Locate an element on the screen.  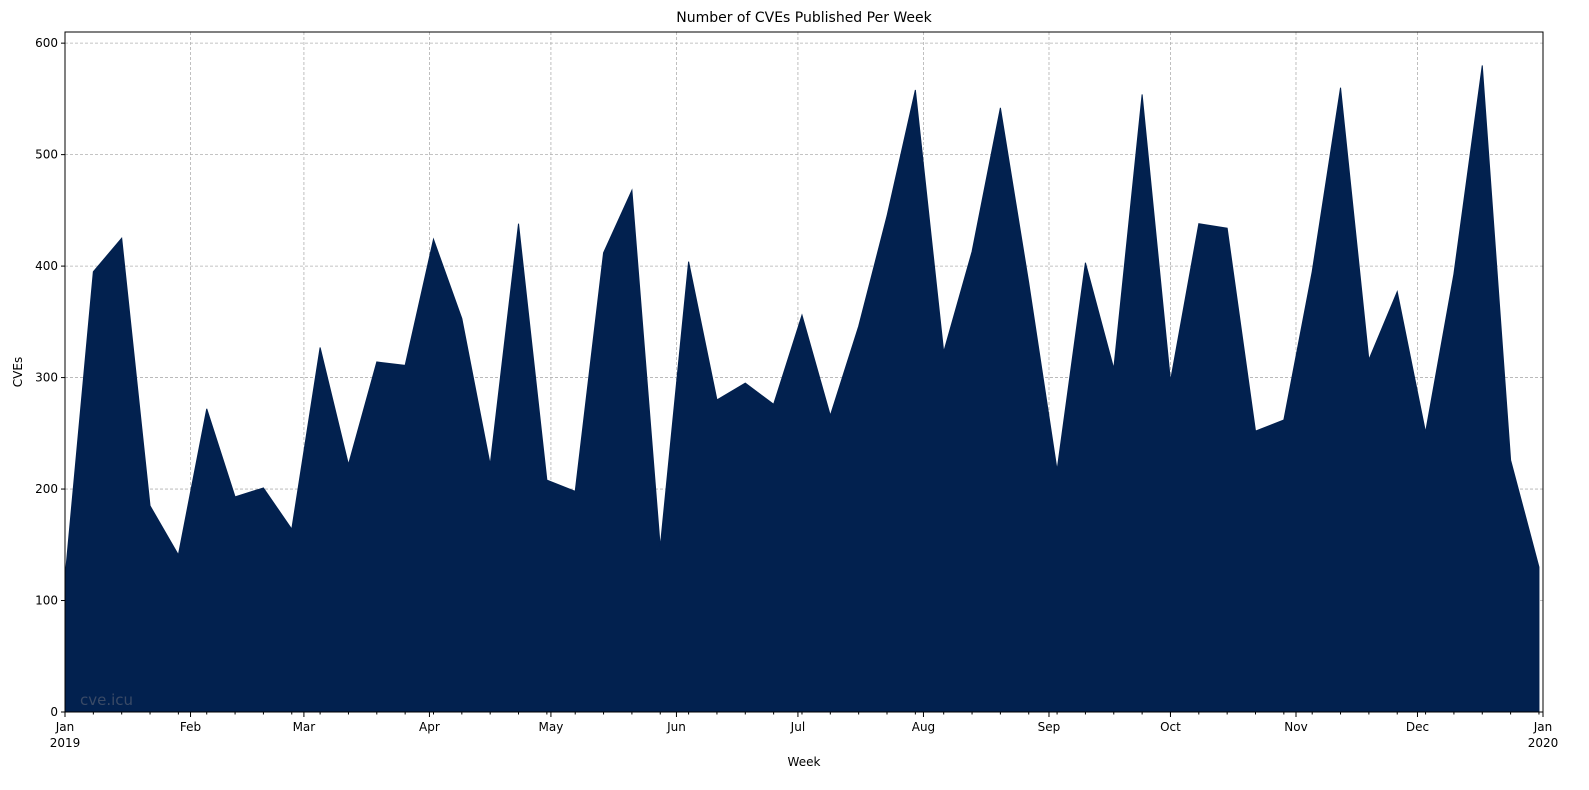
y-tick-label: 100 is located at coordinates (46, 601).